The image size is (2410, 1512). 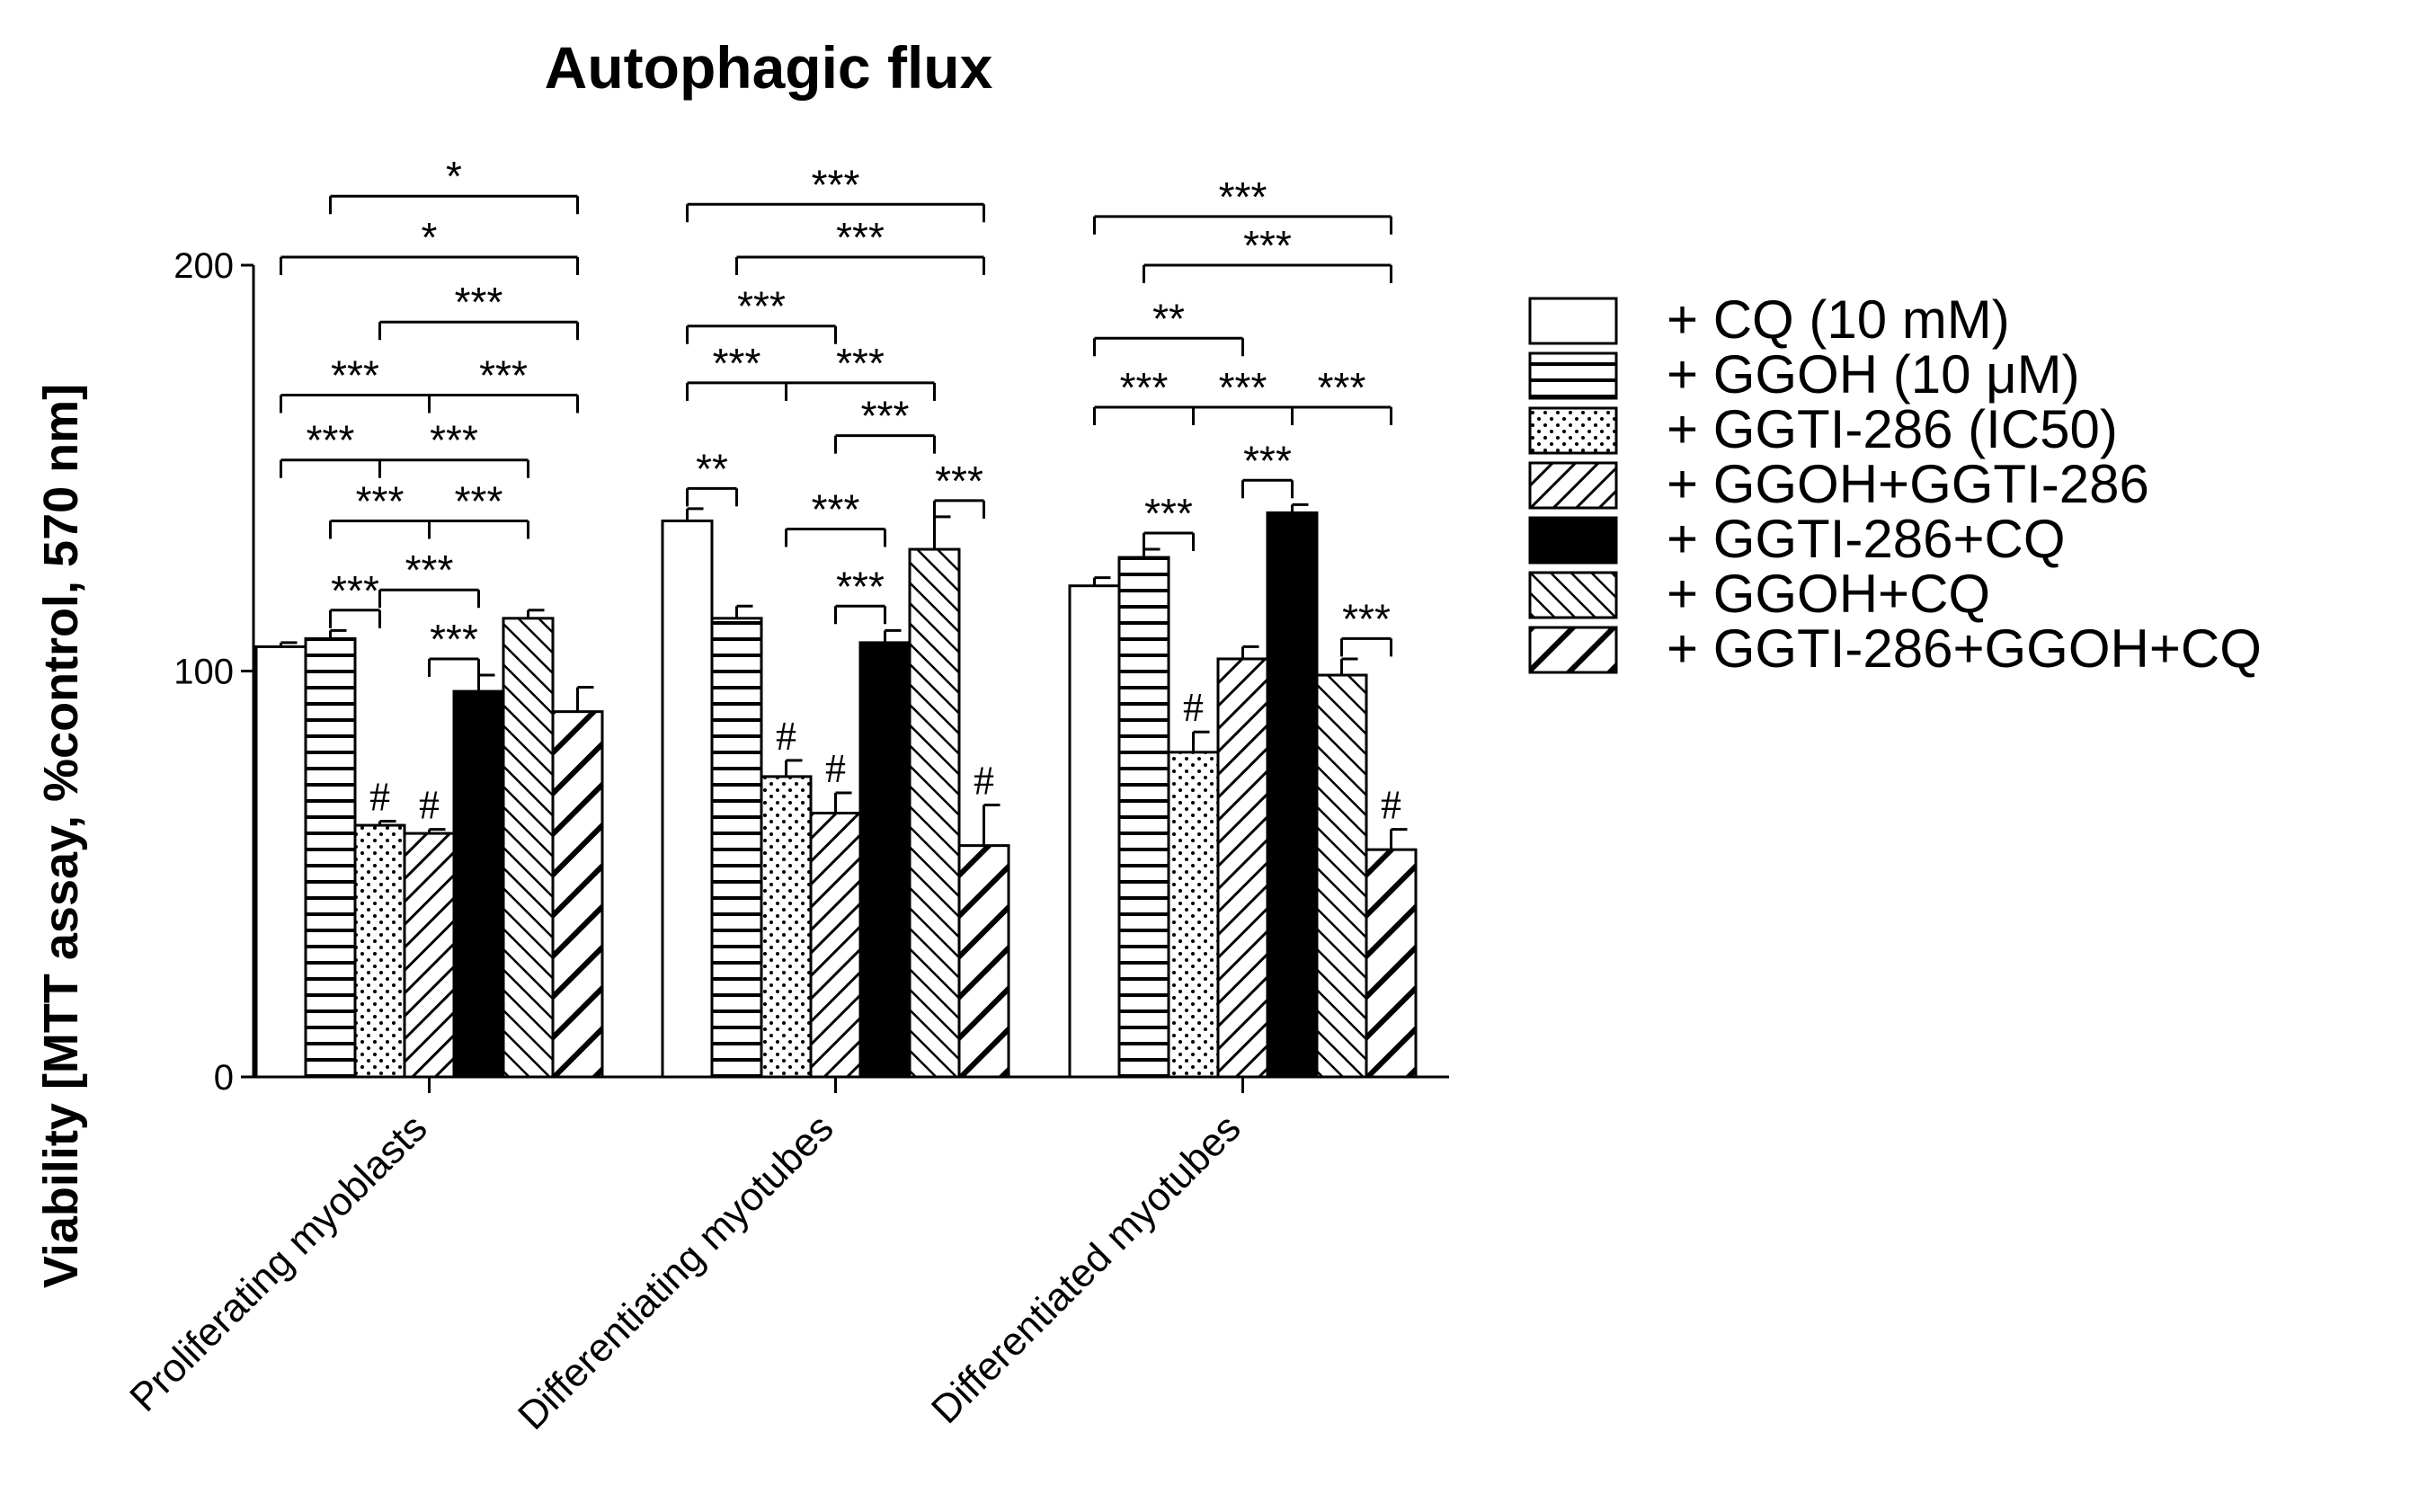 I want to click on chart-title: Autophagic flux, so click(x=769, y=67).